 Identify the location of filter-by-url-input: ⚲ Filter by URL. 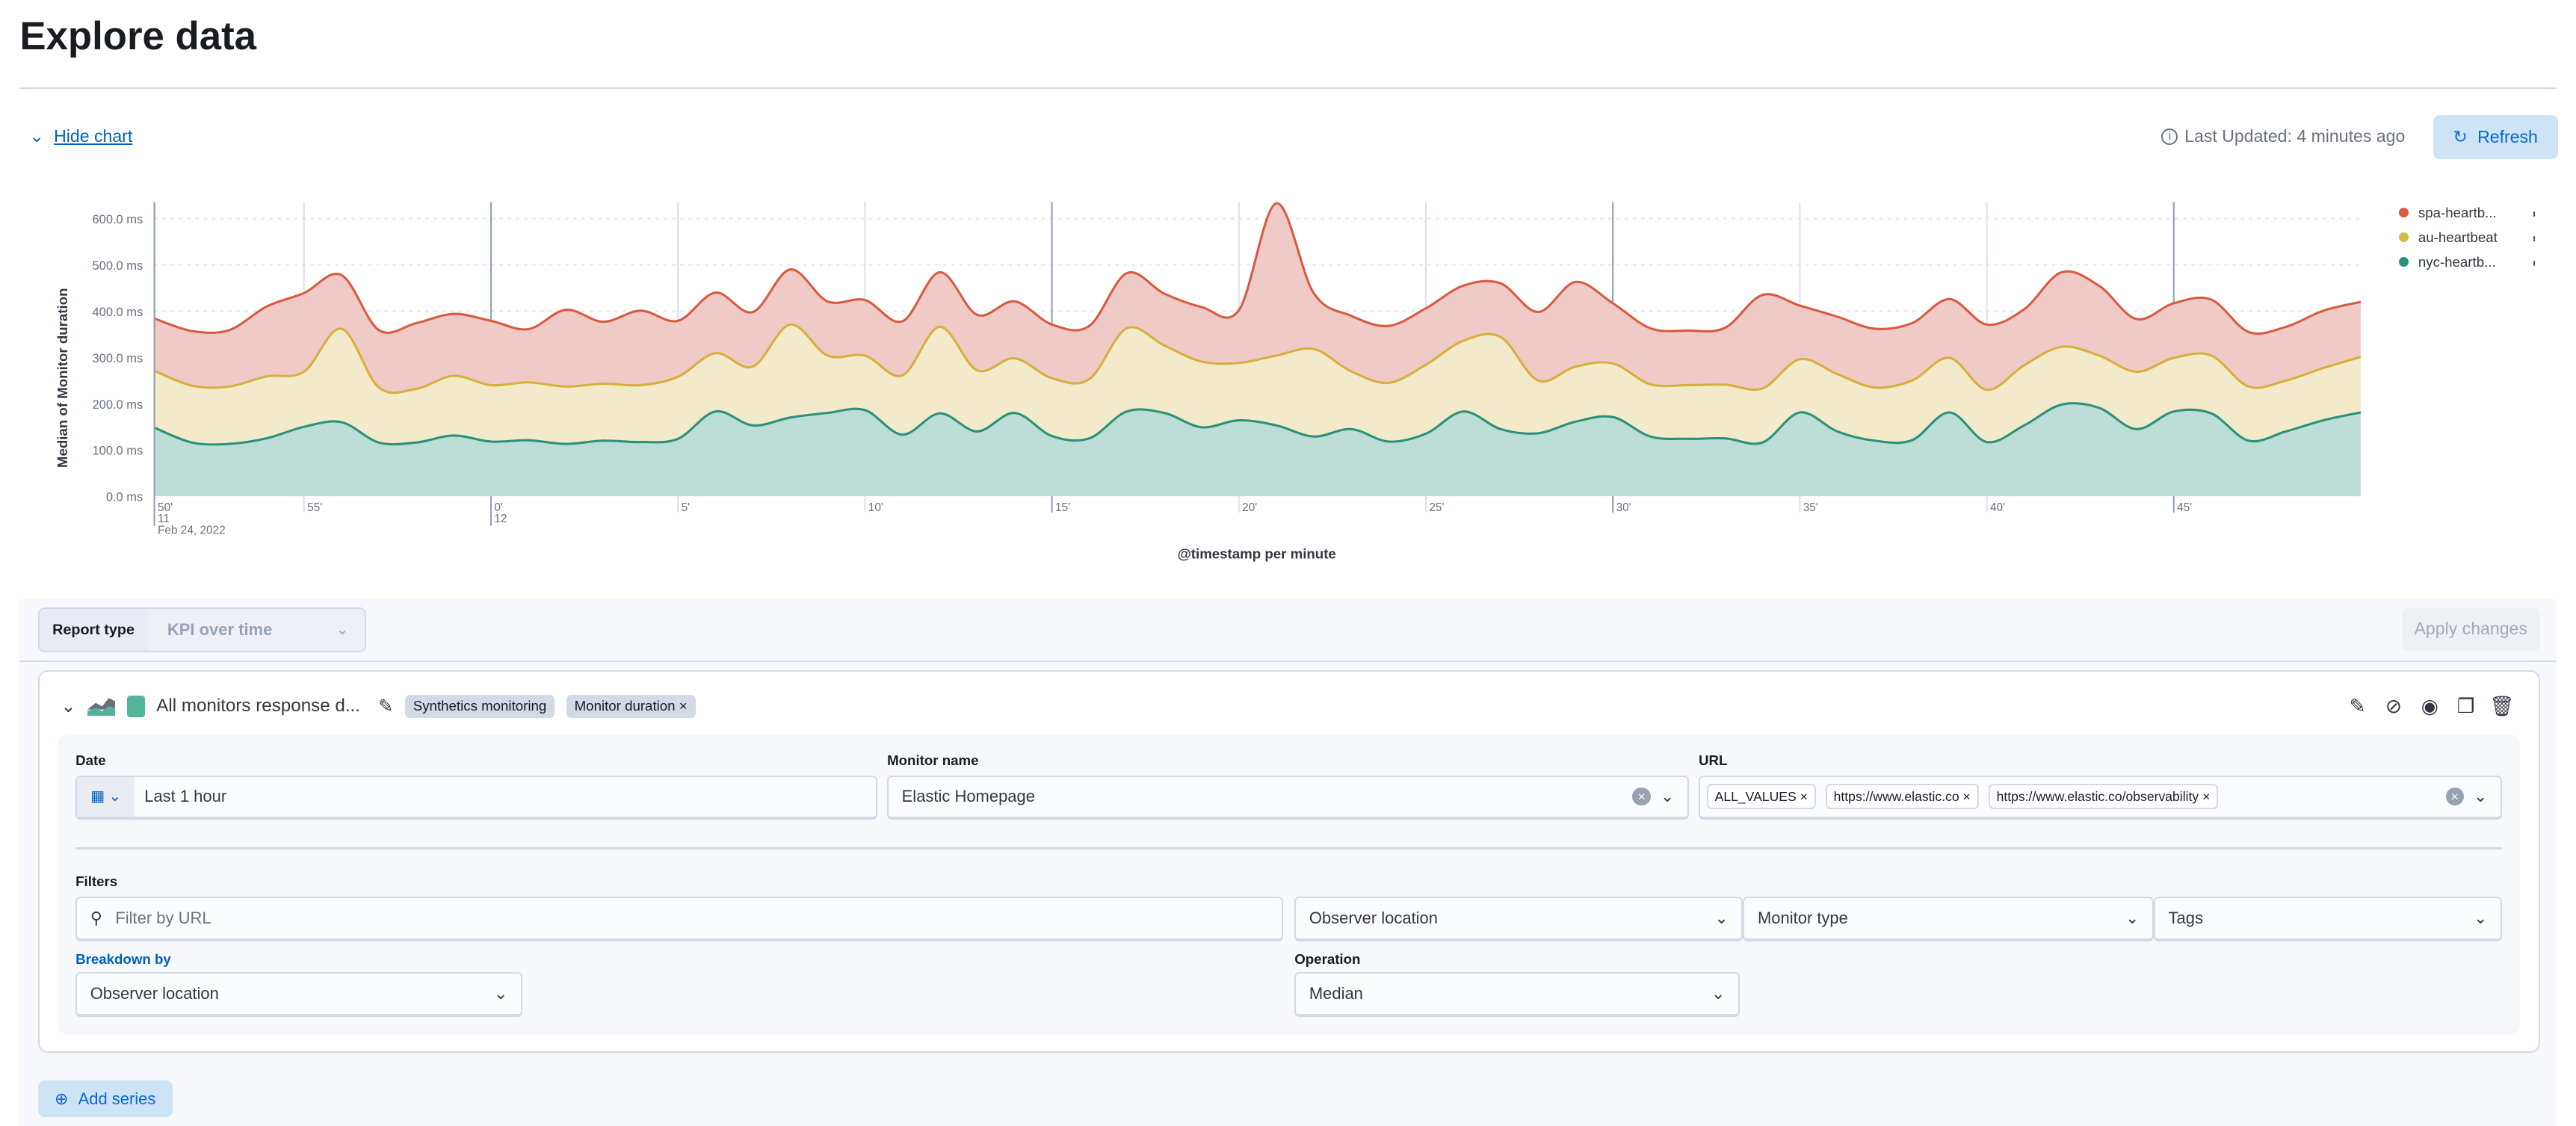
(679, 919).